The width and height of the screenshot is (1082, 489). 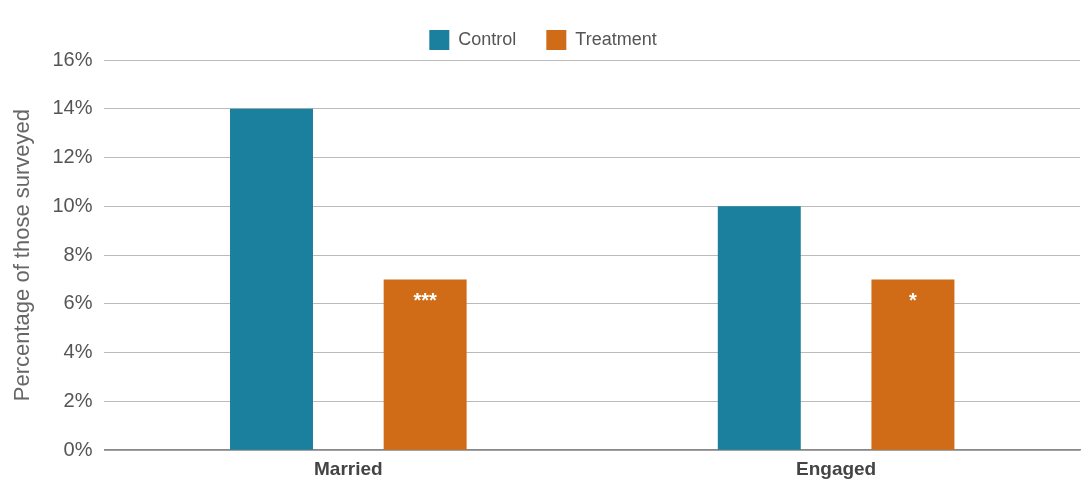 I want to click on legend-label: Control, so click(x=487, y=38).